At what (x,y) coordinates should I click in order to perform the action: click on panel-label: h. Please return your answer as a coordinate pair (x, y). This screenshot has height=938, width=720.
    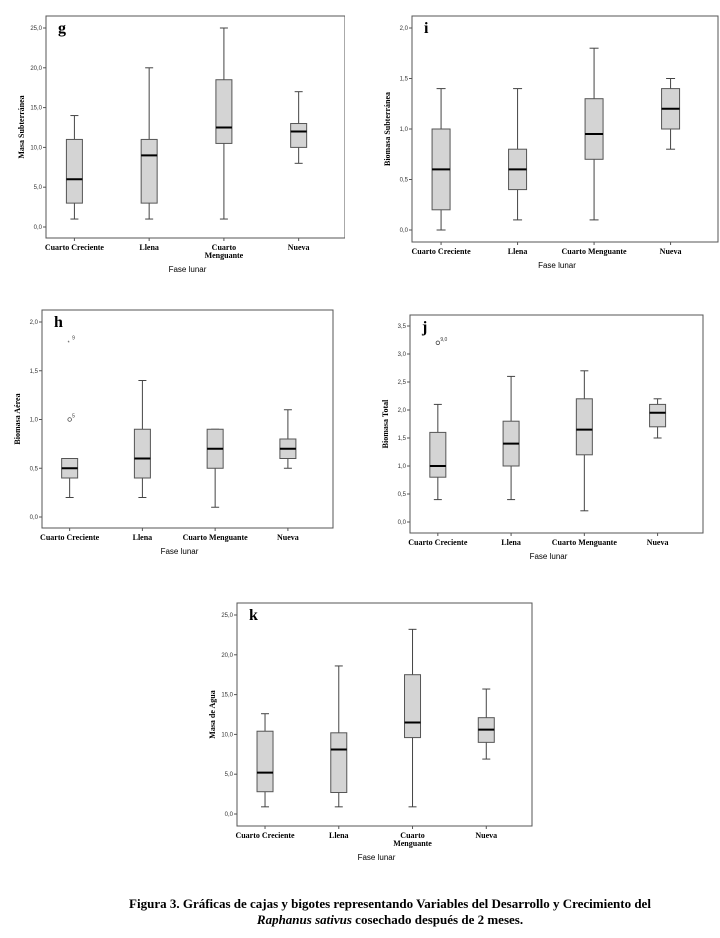
    Looking at the image, I should click on (58, 322).